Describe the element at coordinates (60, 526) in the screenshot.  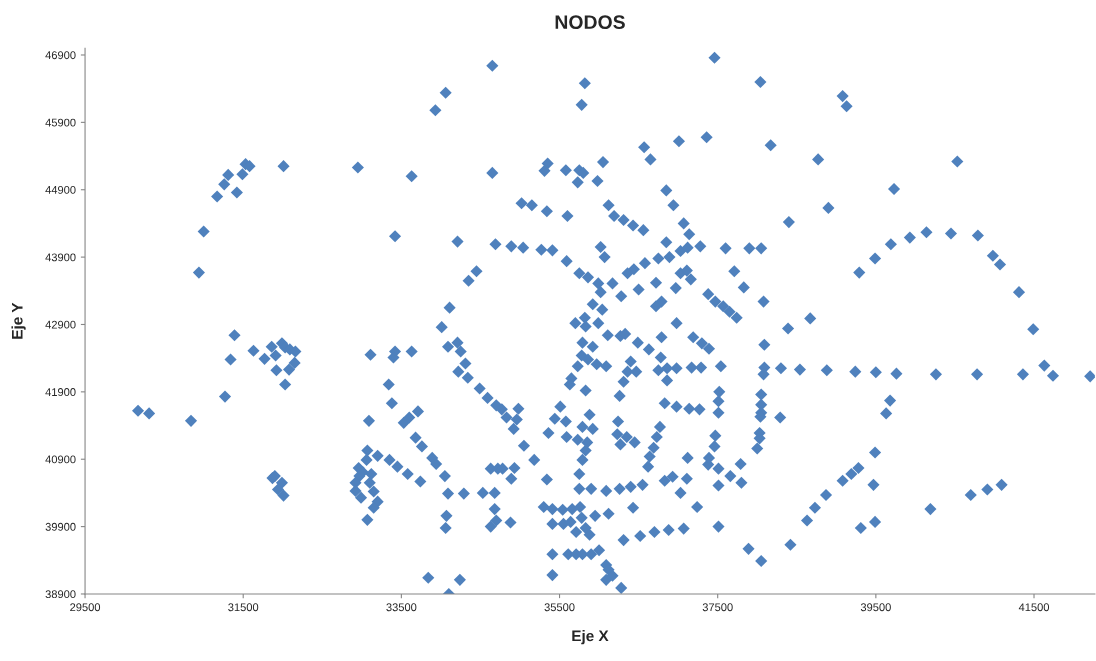
I see `y-tick-label: 39900` at that location.